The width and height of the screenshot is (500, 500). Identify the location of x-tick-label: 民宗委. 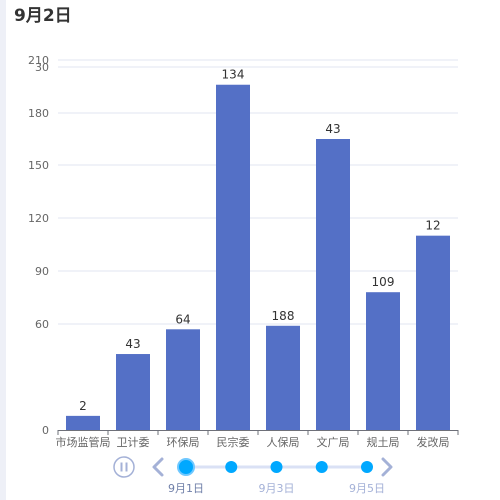
(233, 442).